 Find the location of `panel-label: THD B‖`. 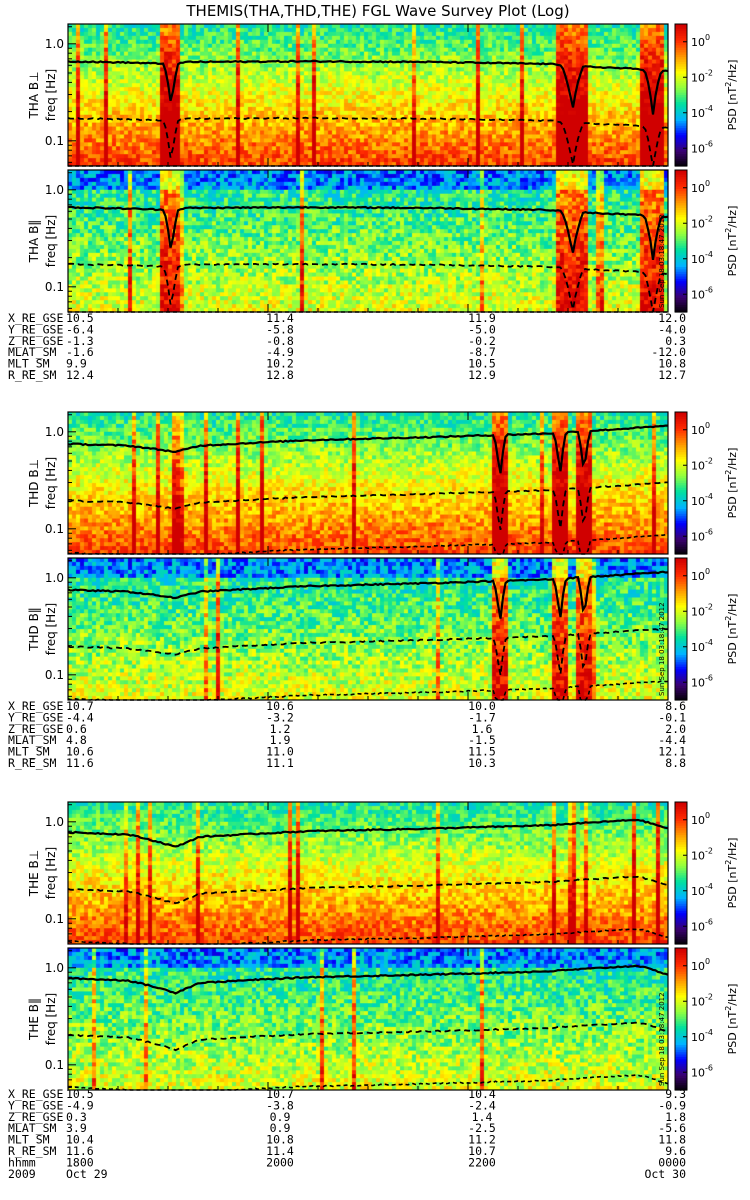

panel-label: THD B‖ is located at coordinates (34, 629).